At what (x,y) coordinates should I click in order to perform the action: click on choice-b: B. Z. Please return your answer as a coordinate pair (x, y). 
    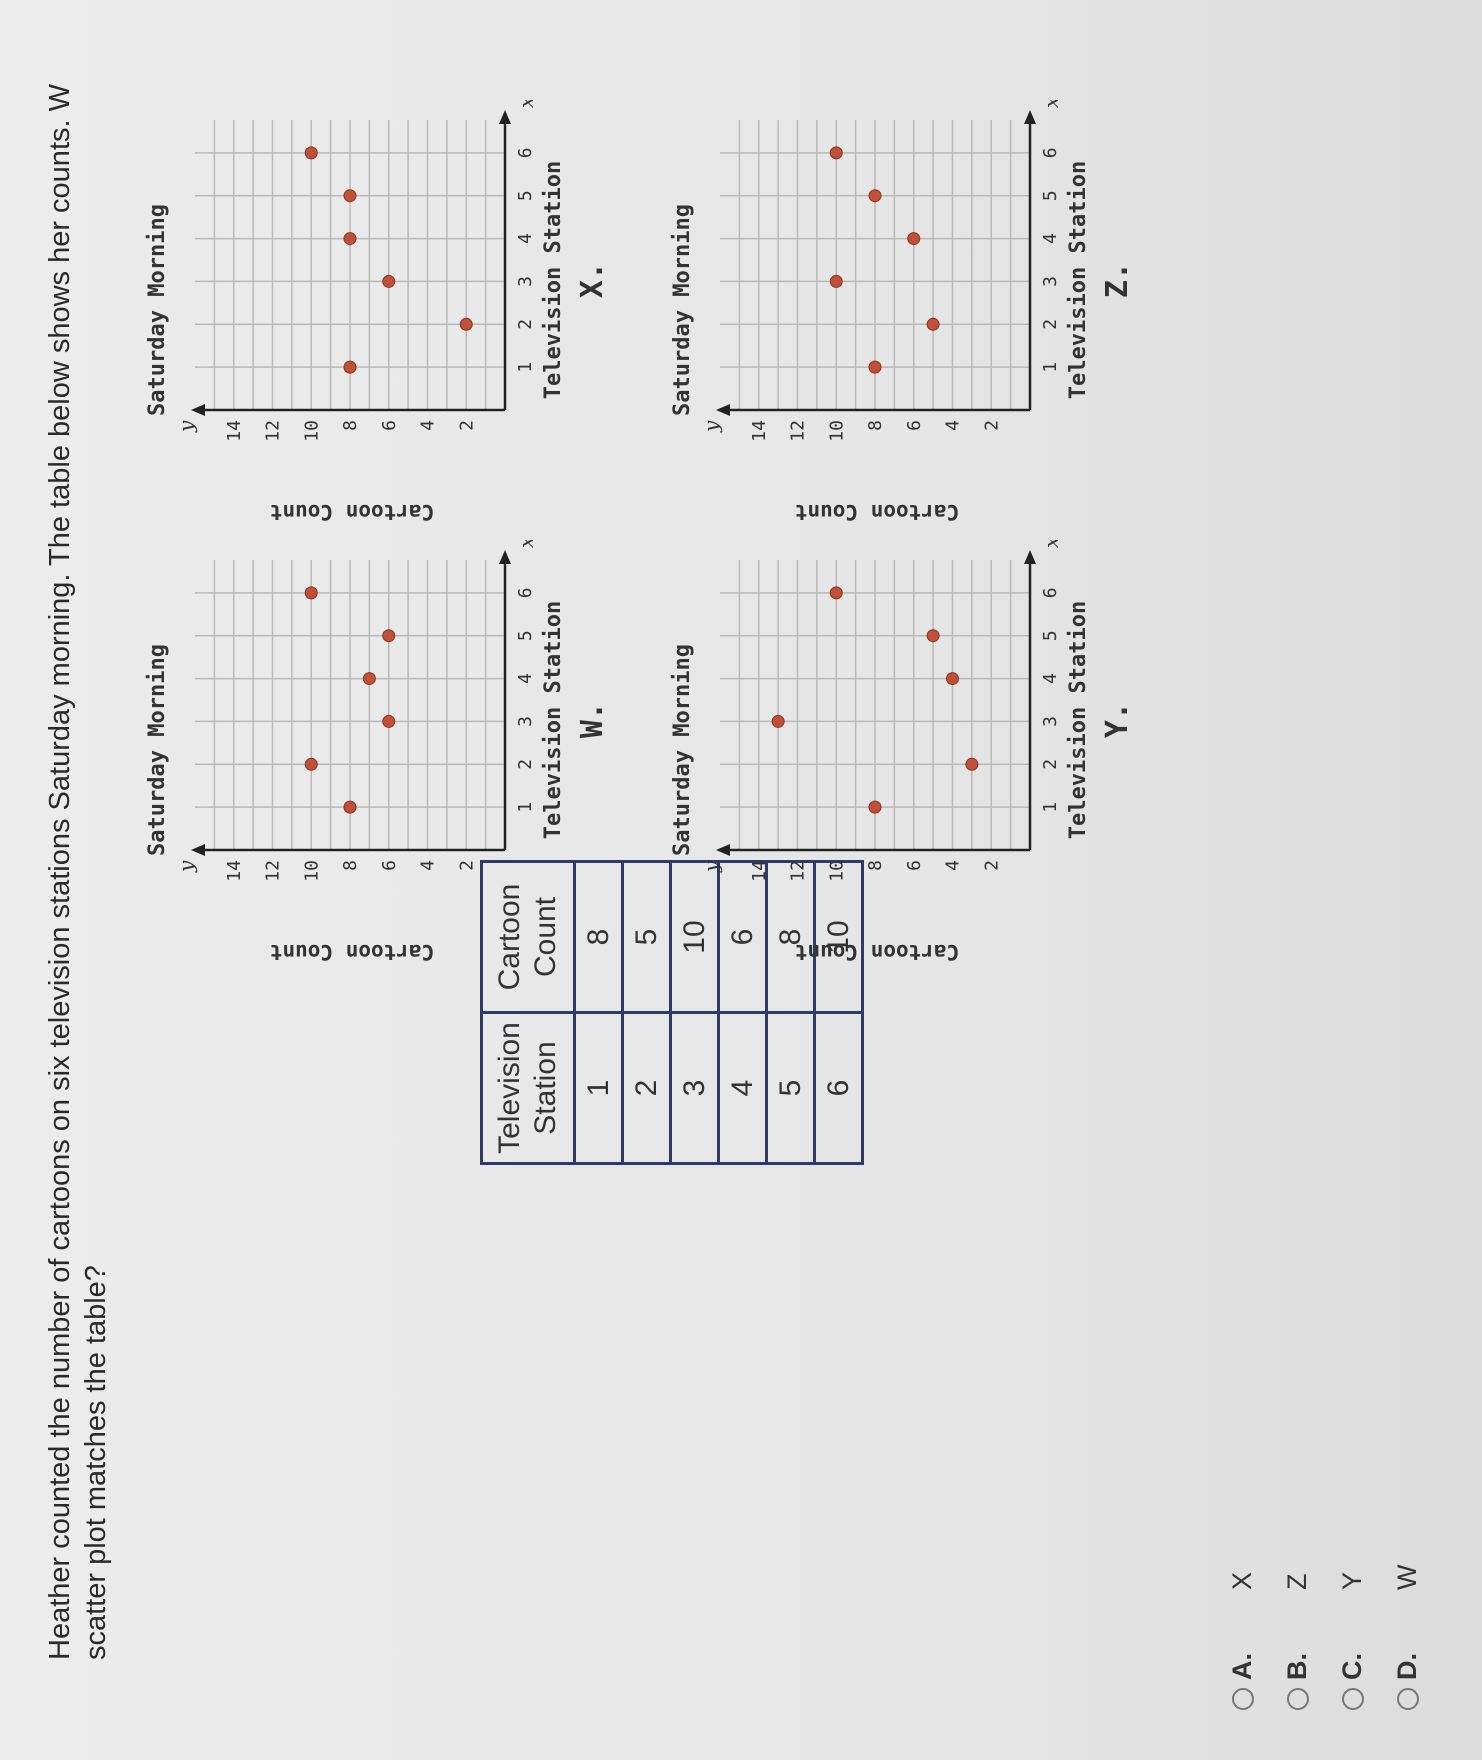
    Looking at the image, I should click on (1297, 1637).